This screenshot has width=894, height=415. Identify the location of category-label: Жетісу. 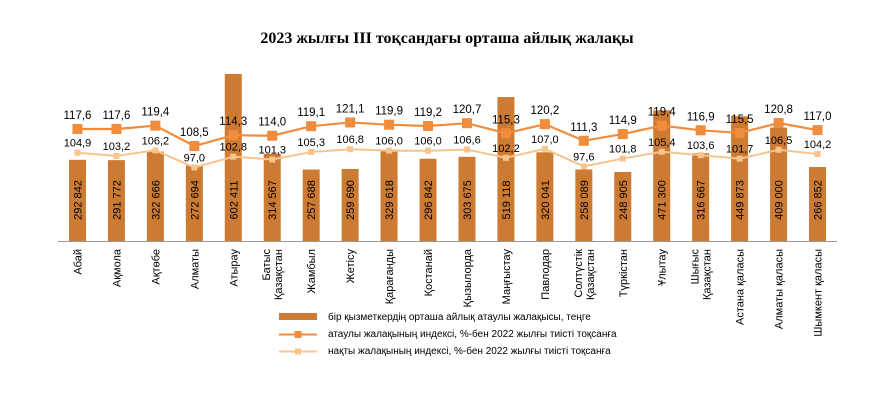
(351, 266).